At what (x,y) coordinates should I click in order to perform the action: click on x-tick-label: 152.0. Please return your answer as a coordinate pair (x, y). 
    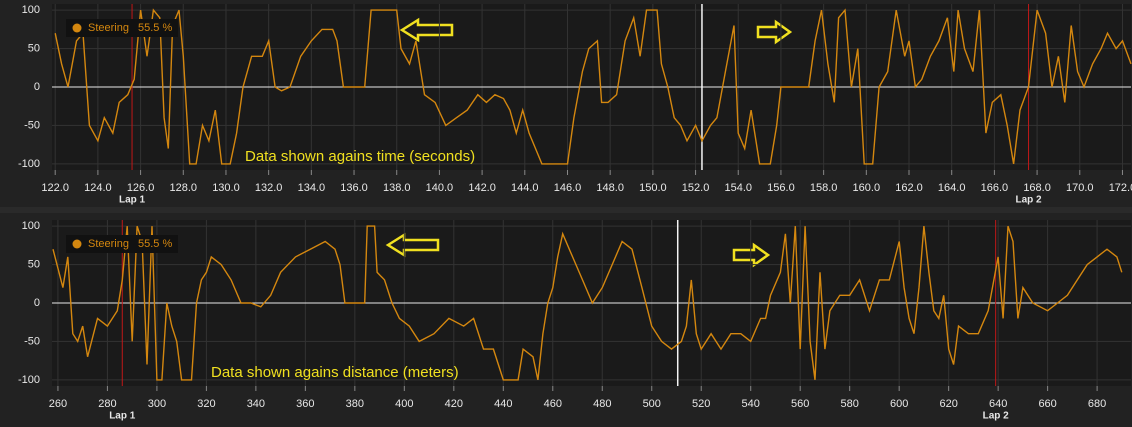
    Looking at the image, I should click on (696, 188).